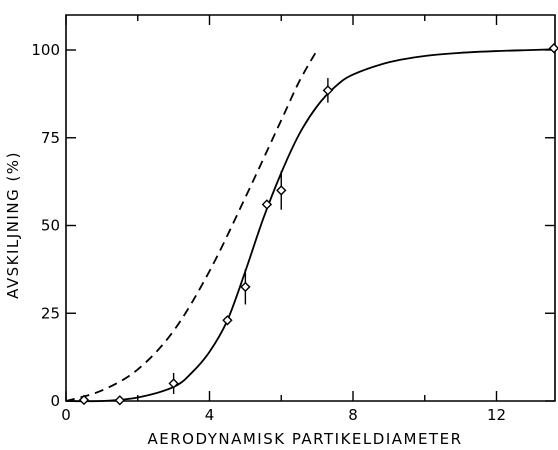 The image size is (558, 450). What do you see at coordinates (50, 138) in the screenshot?
I see `y-tick-label: 75` at bounding box center [50, 138].